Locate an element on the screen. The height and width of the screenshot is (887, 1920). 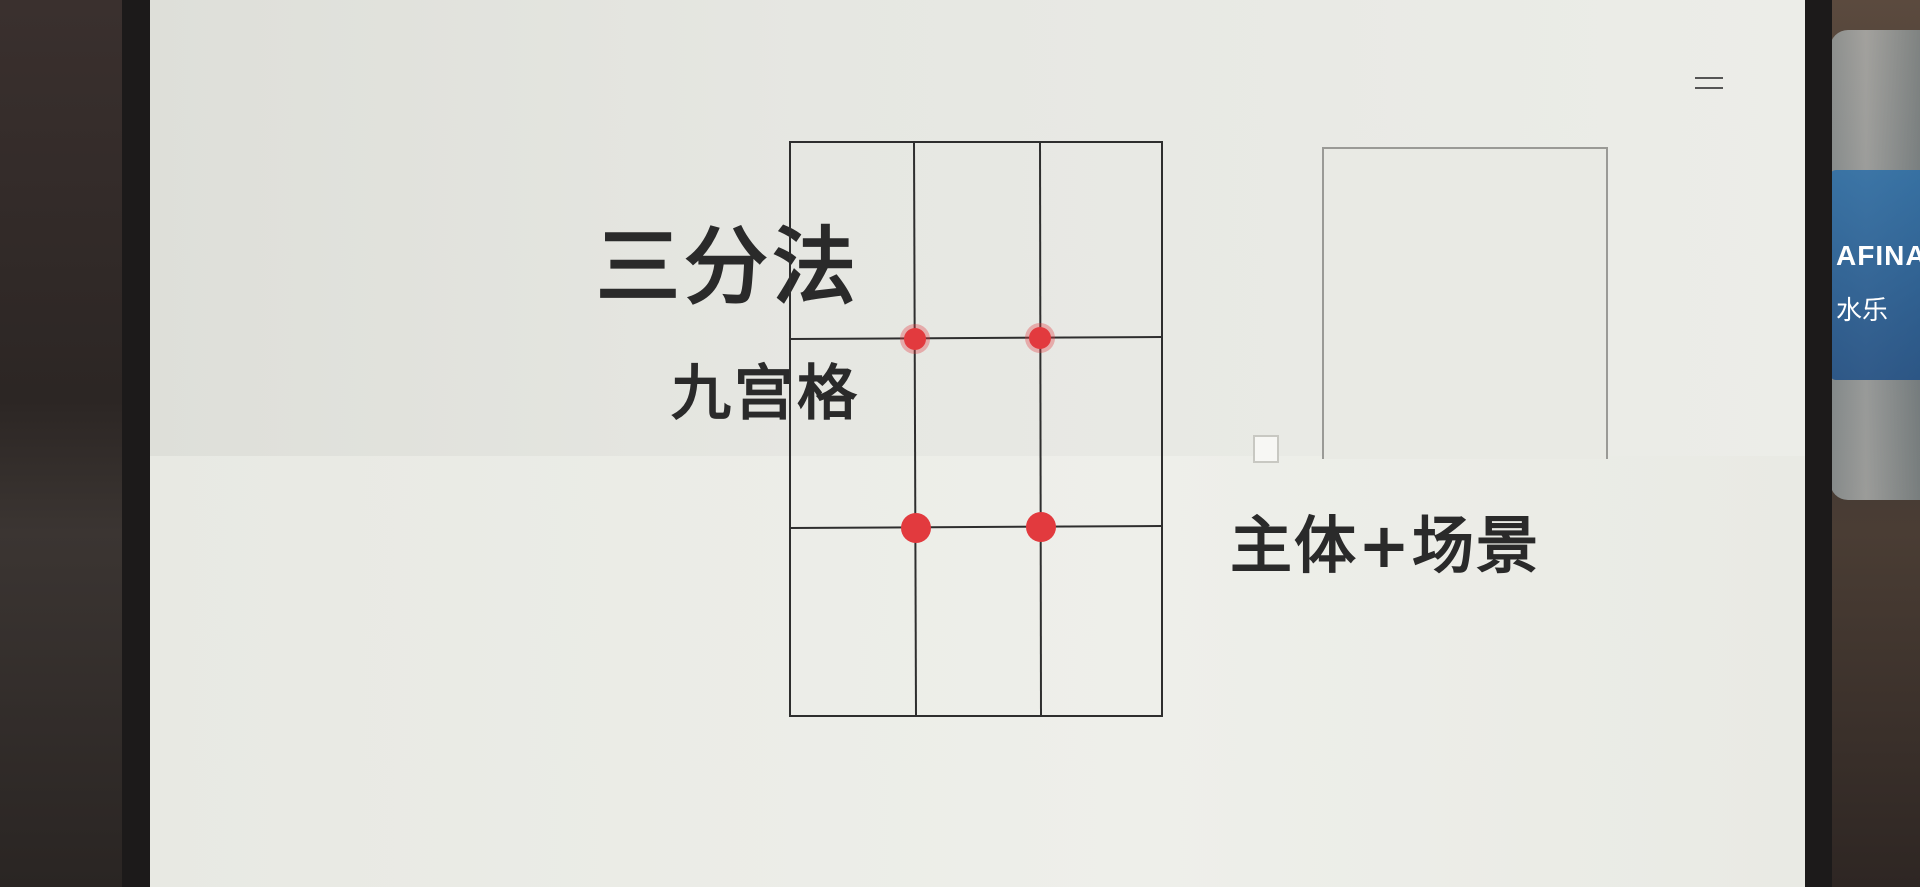
intersection-dot-top-left-core is located at coordinates (915, 339).